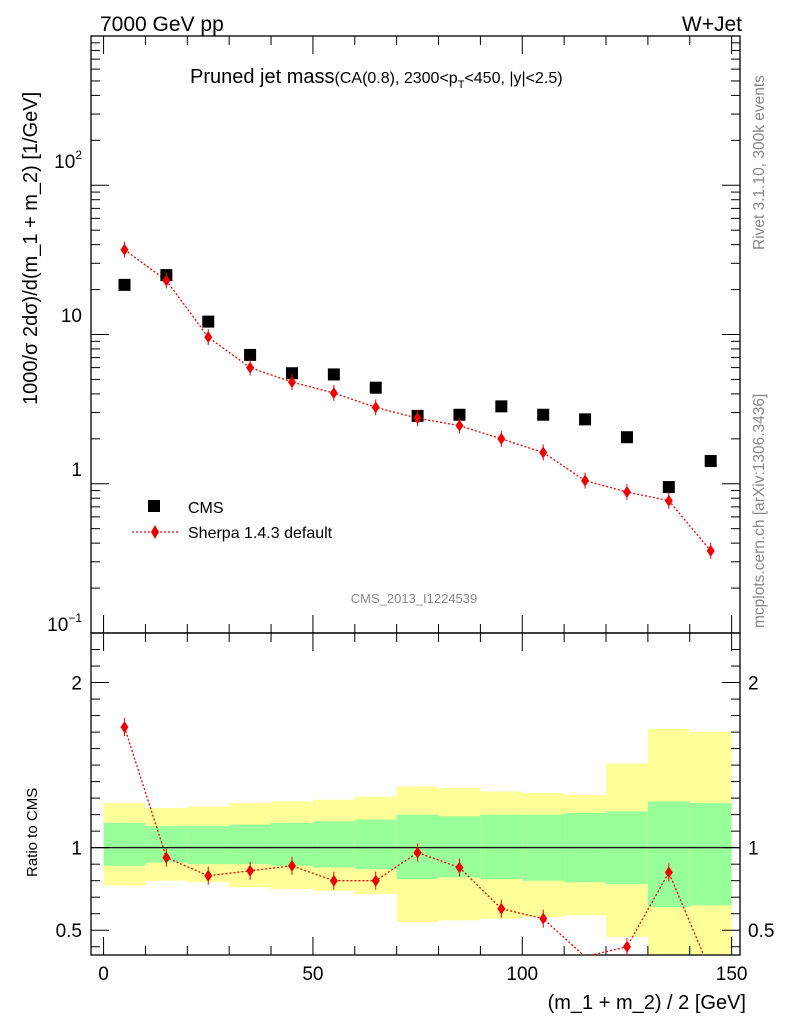  Describe the element at coordinates (232, 521) in the screenshot. I see `legend: CMS Sherpa 1.4.3 default` at that location.